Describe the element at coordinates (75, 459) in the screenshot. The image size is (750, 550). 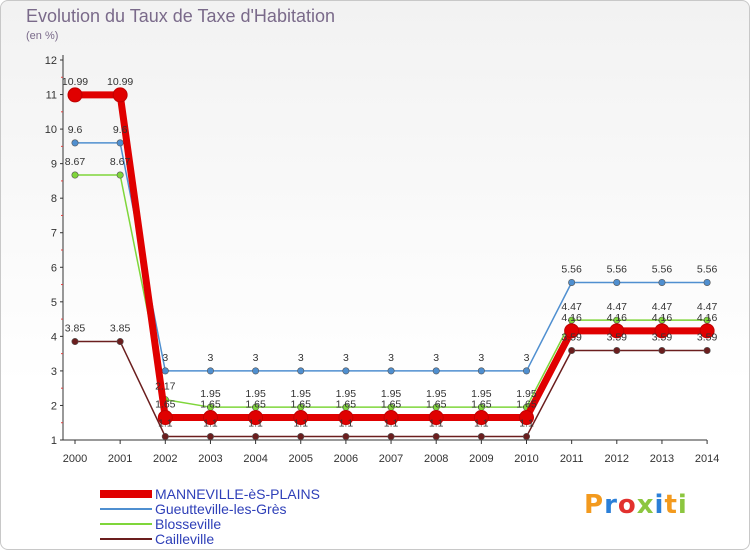
I see `x-tick-label: 2000` at that location.